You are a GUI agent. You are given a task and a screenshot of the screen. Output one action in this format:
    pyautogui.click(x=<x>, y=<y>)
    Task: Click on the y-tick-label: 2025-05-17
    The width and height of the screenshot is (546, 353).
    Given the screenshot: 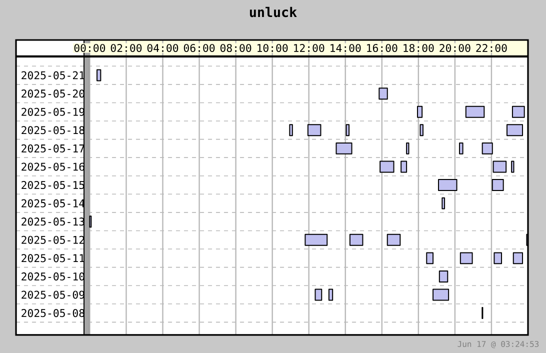 What is the action you would take?
    pyautogui.click(x=53, y=148)
    